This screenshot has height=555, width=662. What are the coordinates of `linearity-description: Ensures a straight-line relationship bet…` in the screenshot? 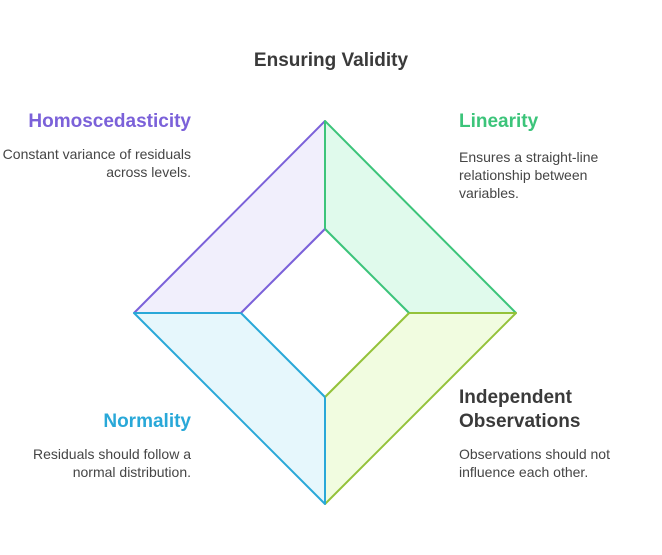 It's located at (529, 175).